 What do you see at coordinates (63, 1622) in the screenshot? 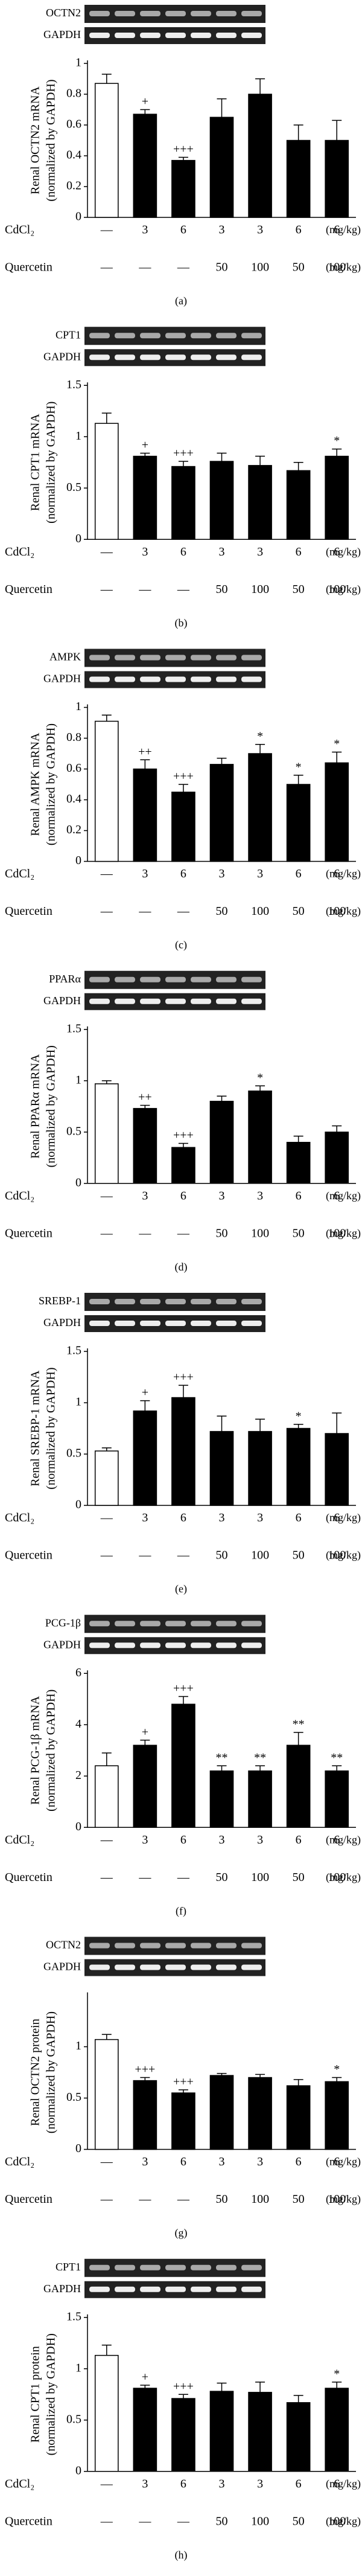
I see `gel-label: PCG-1β` at bounding box center [63, 1622].